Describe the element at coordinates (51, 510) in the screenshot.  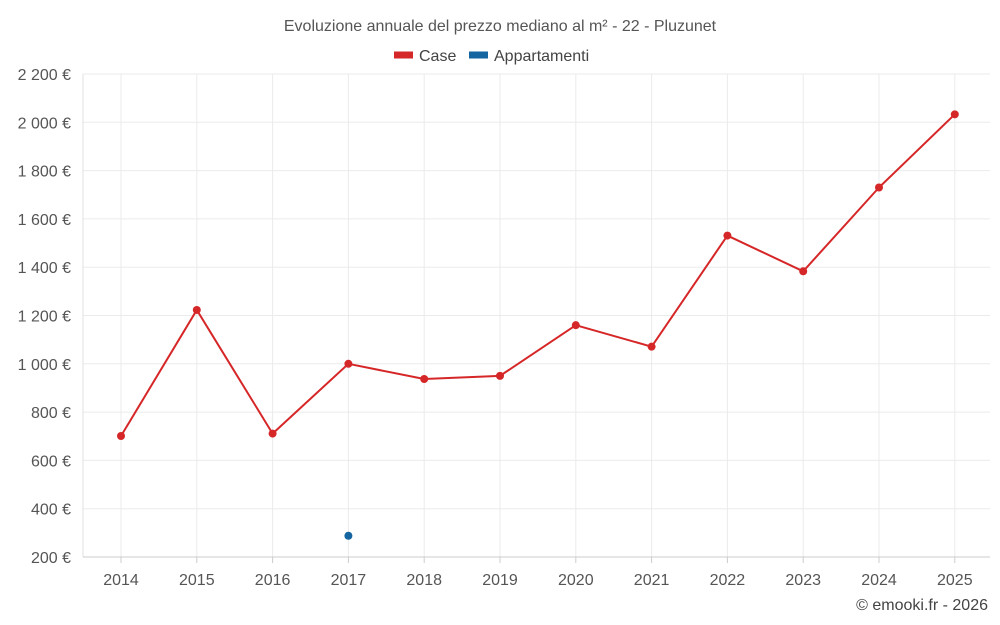
I see `y-tick-label: 400 €` at that location.